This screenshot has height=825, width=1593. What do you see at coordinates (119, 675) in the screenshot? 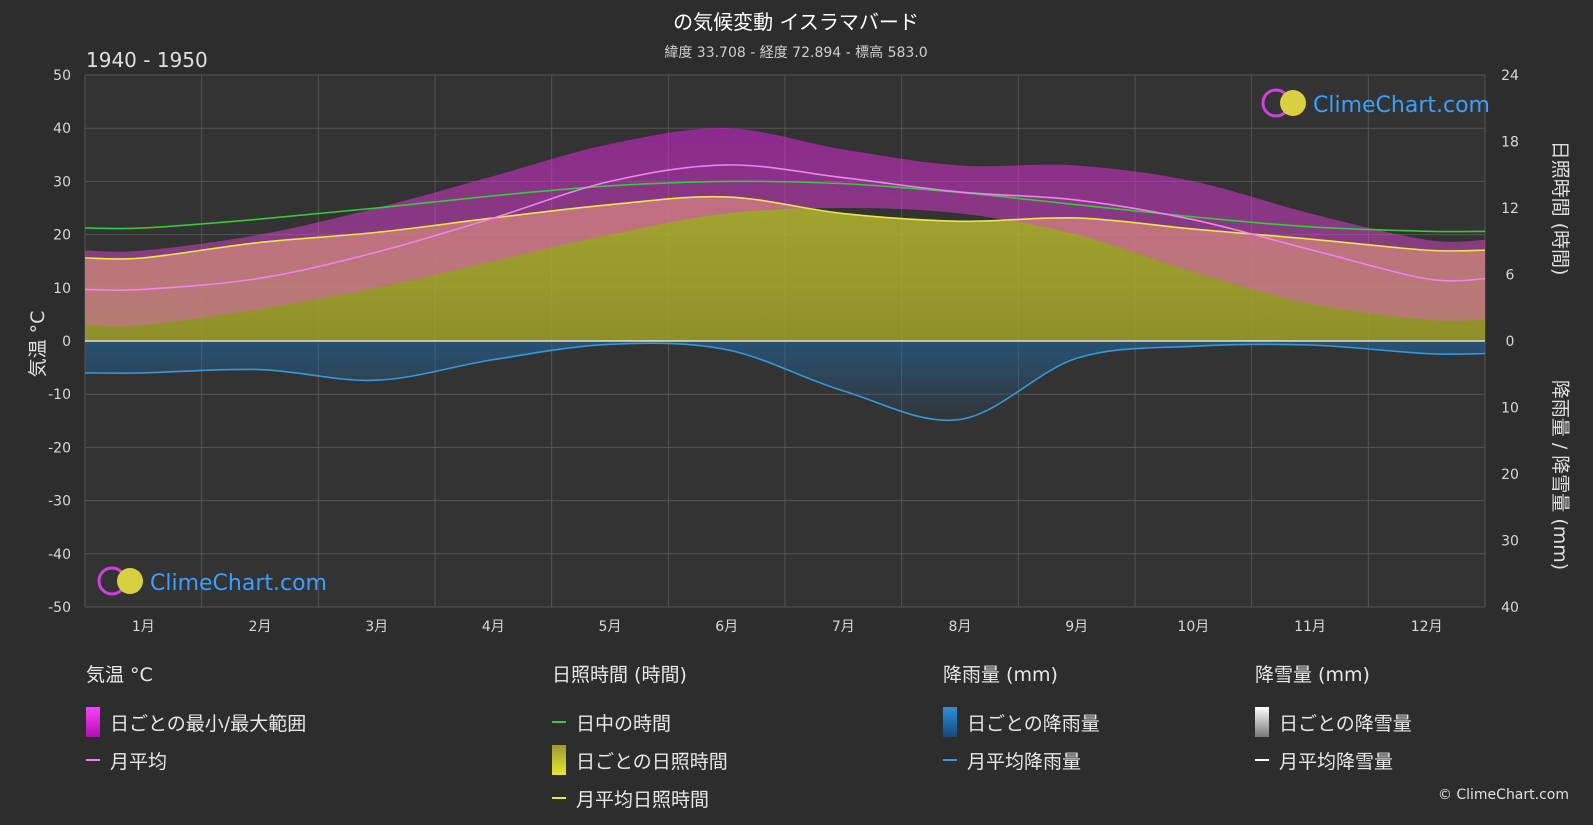
I see `legend-header: 気温 °C` at bounding box center [119, 675].